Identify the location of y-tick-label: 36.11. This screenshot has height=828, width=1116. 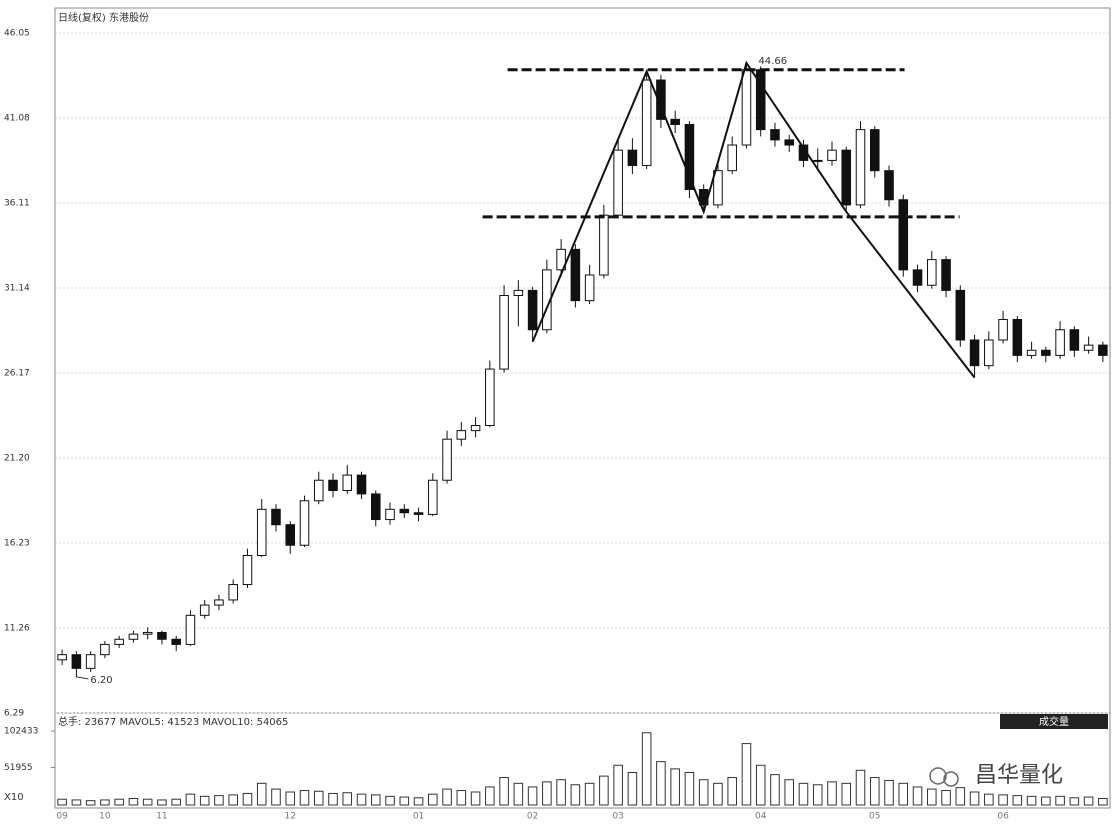
(17, 204).